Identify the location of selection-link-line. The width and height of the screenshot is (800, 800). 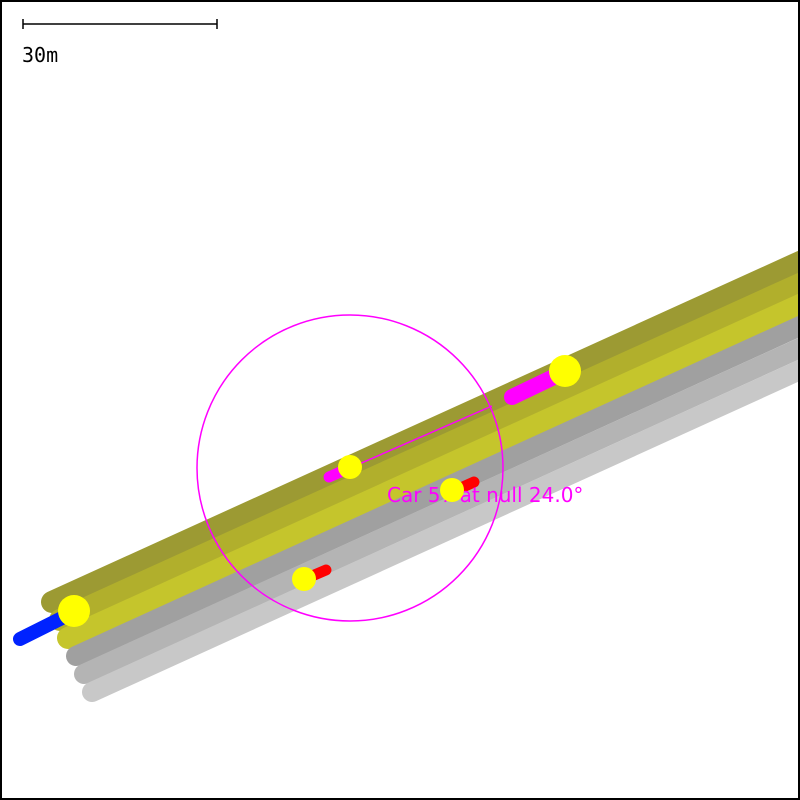
(421, 437).